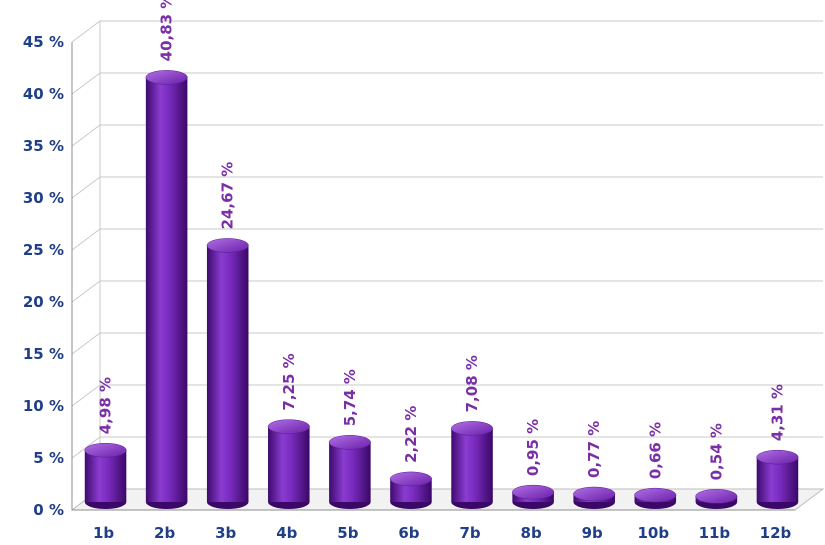 The height and width of the screenshot is (545, 825). Describe the element at coordinates (411, 434) in the screenshot. I see `data-label: 2,22 %` at that location.